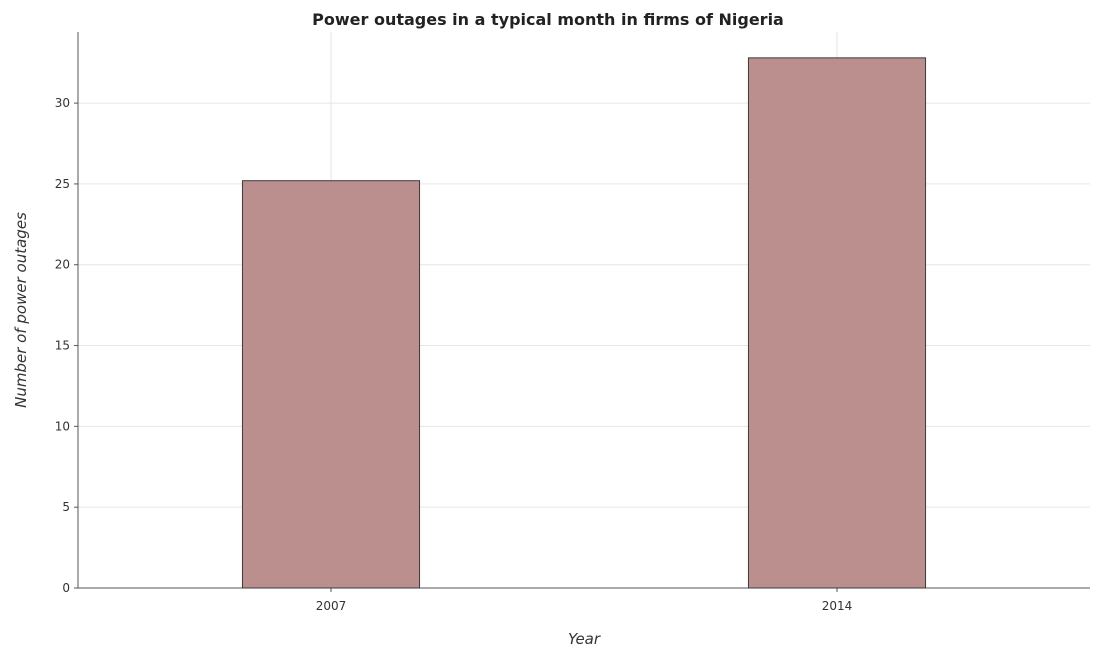 The image size is (1096, 650). What do you see at coordinates (62, 184) in the screenshot?
I see `y-tick-label: 25` at bounding box center [62, 184].